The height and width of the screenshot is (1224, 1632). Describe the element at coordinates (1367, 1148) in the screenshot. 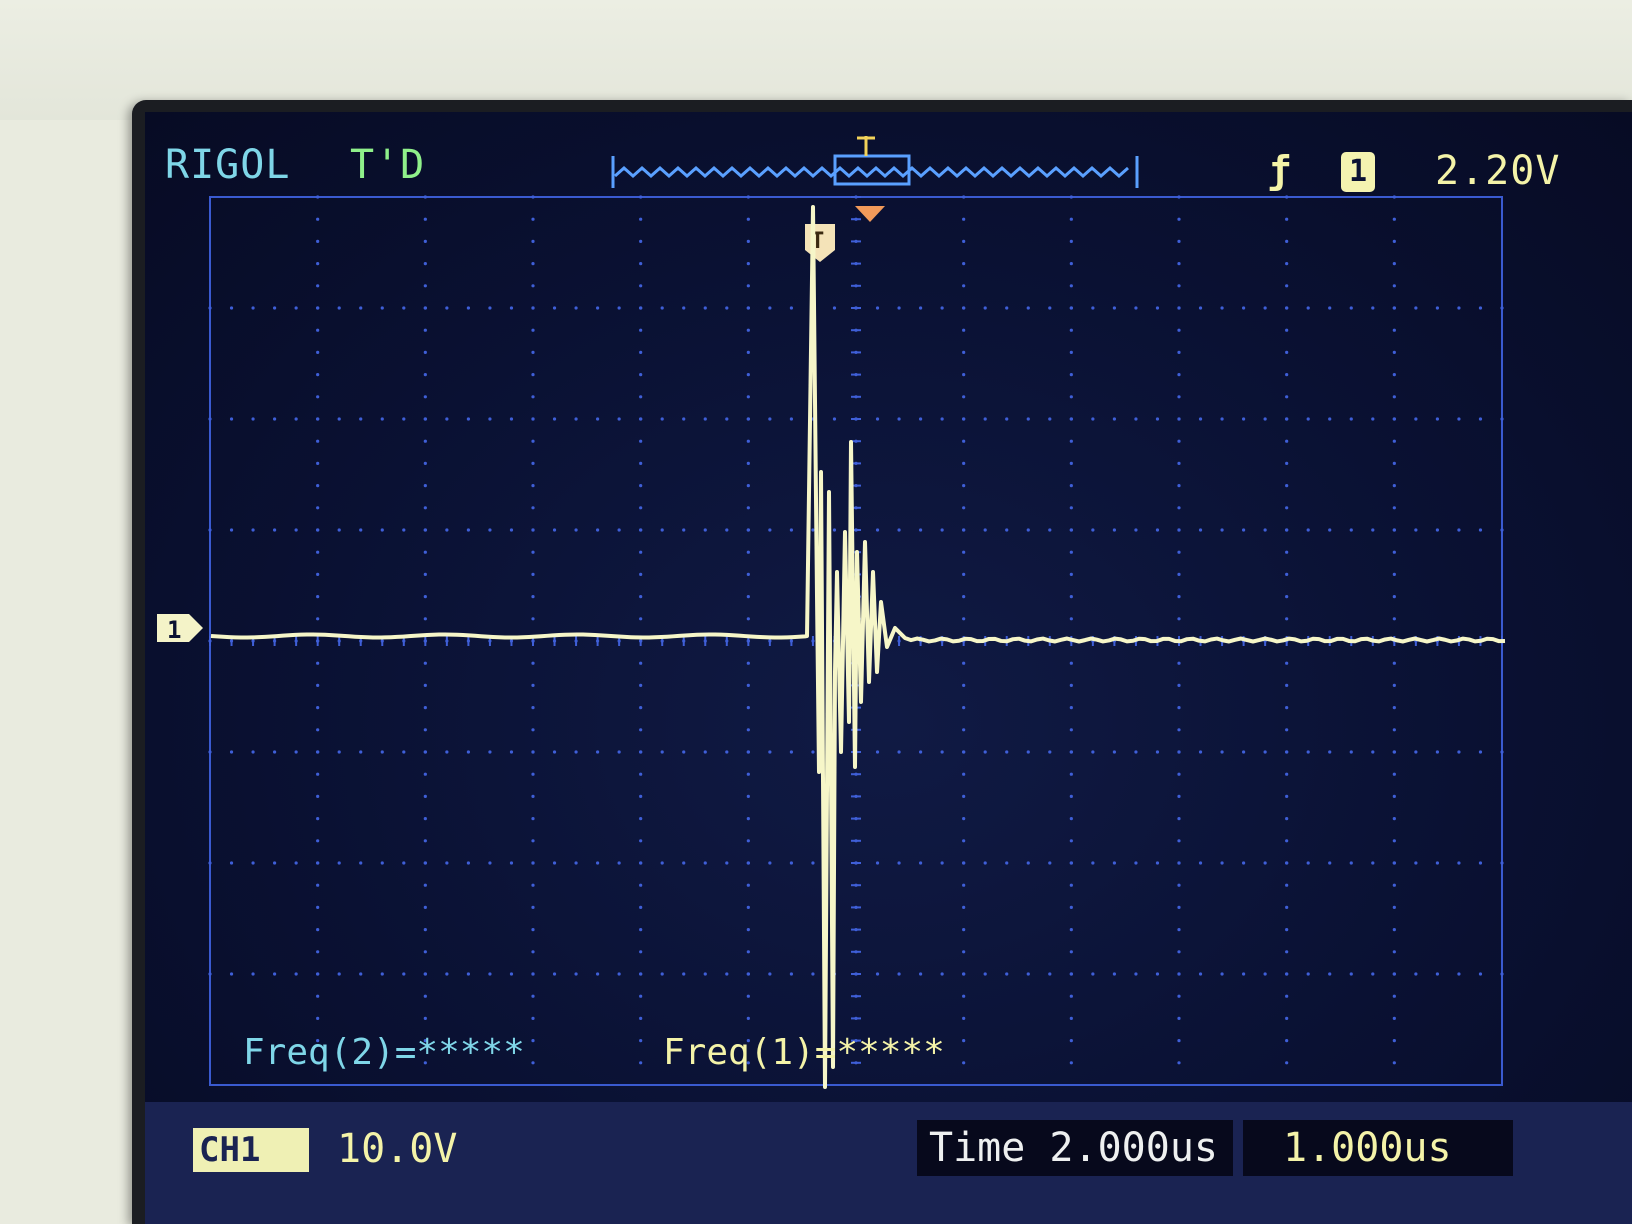

I see `trigger-delay-value: 1.000us` at that location.